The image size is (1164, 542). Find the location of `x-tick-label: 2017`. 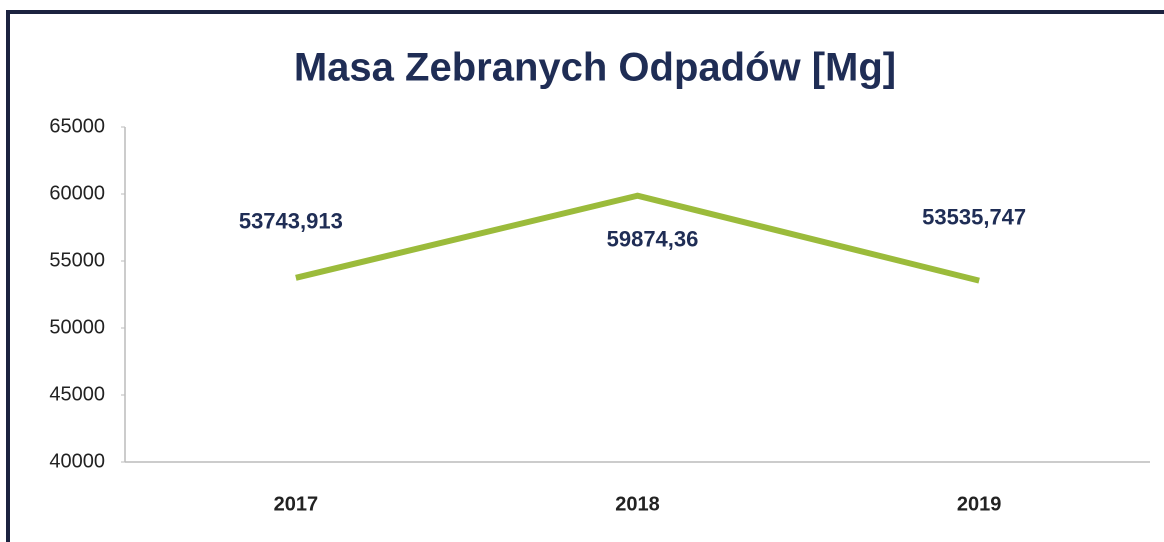

x-tick-label: 2017 is located at coordinates (296, 504).